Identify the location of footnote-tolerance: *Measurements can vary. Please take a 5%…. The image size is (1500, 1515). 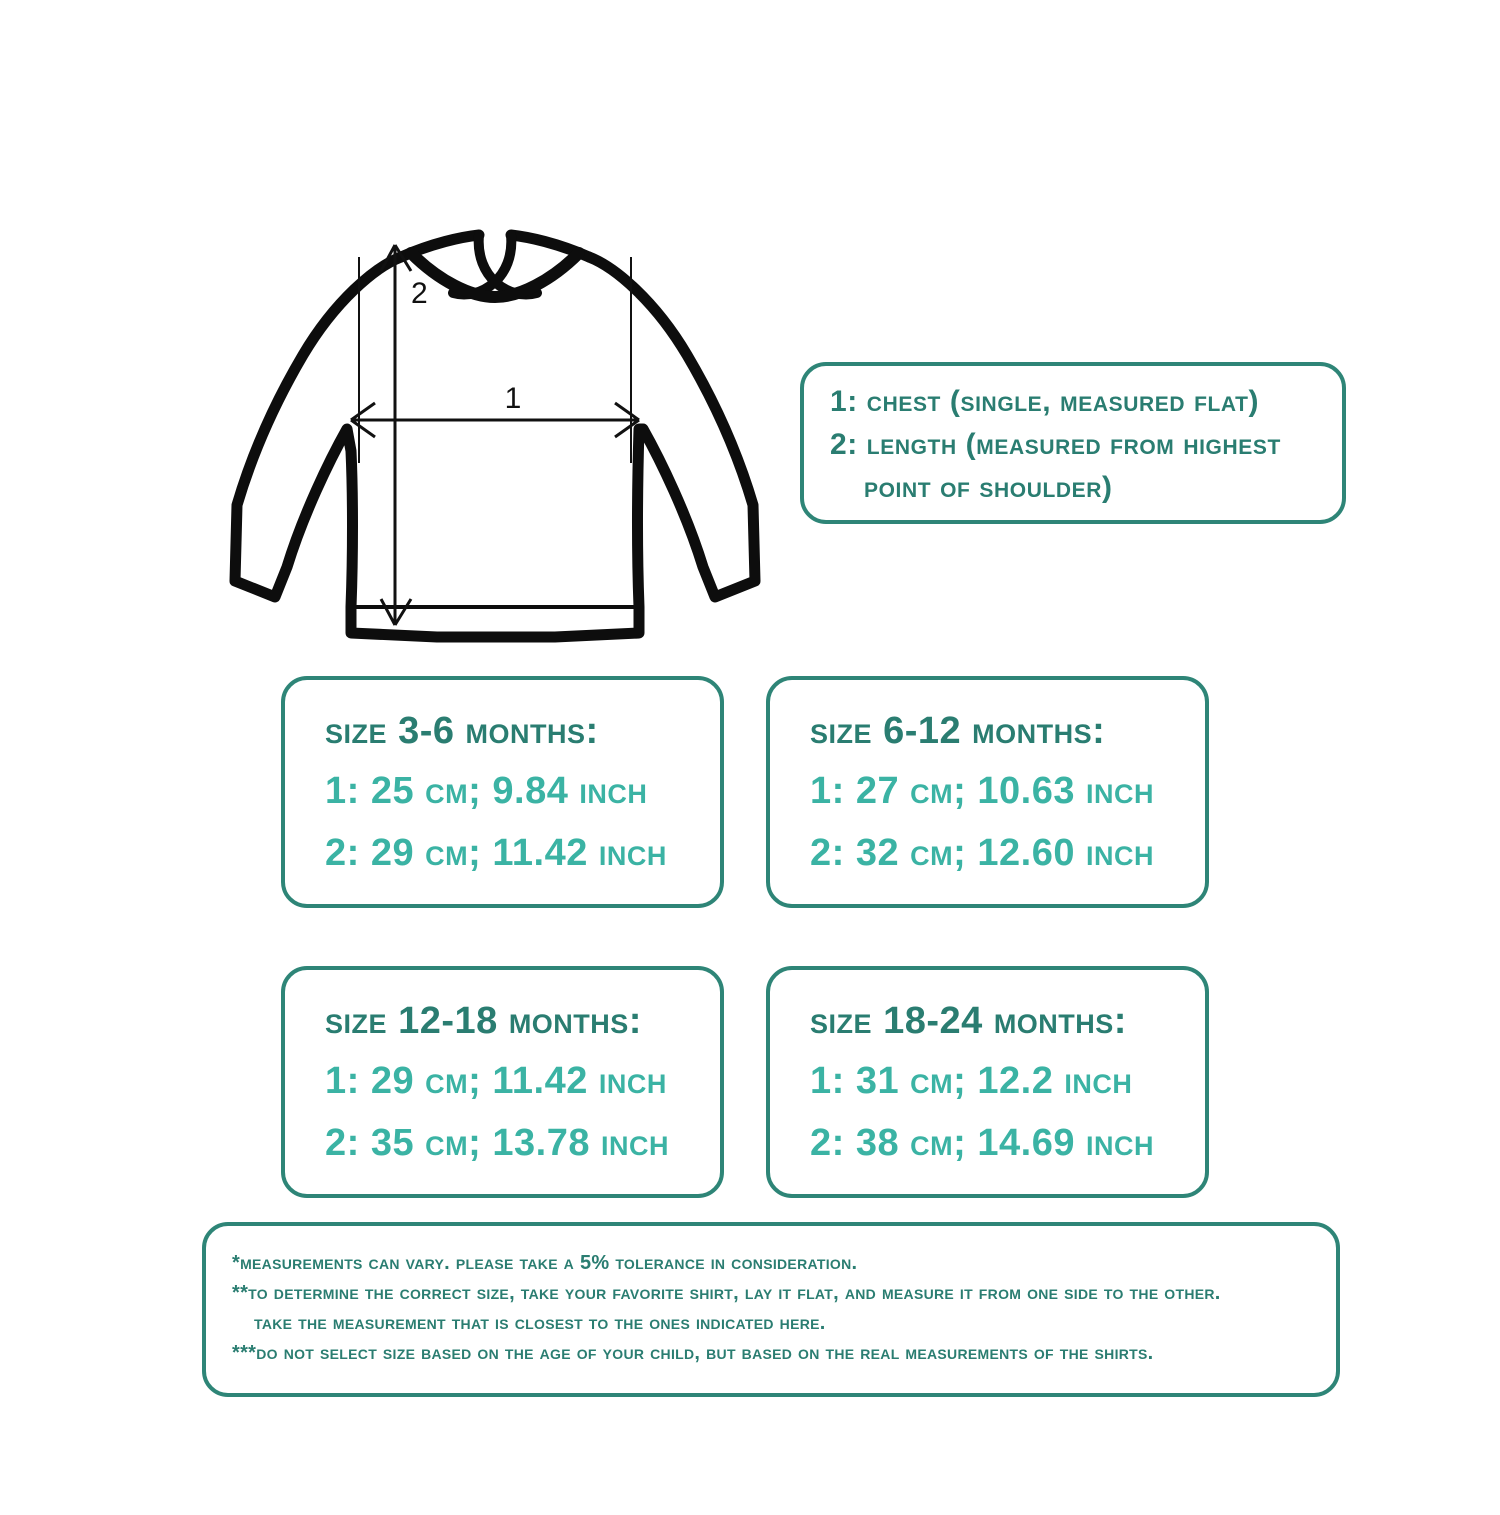
(545, 1263).